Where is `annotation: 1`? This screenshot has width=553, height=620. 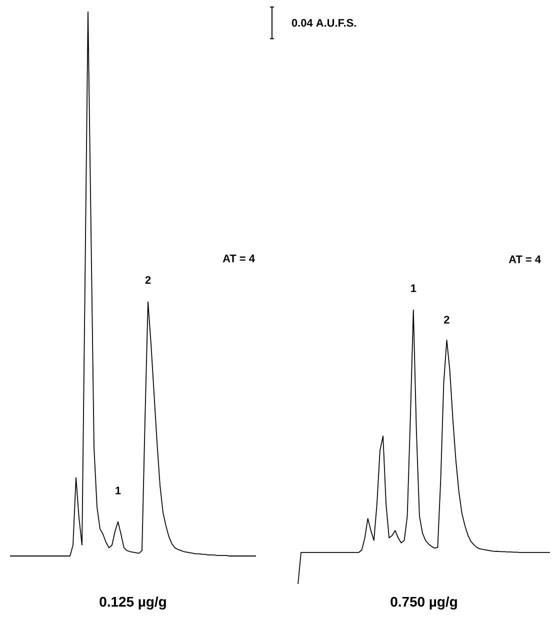 annotation: 1 is located at coordinates (118, 490).